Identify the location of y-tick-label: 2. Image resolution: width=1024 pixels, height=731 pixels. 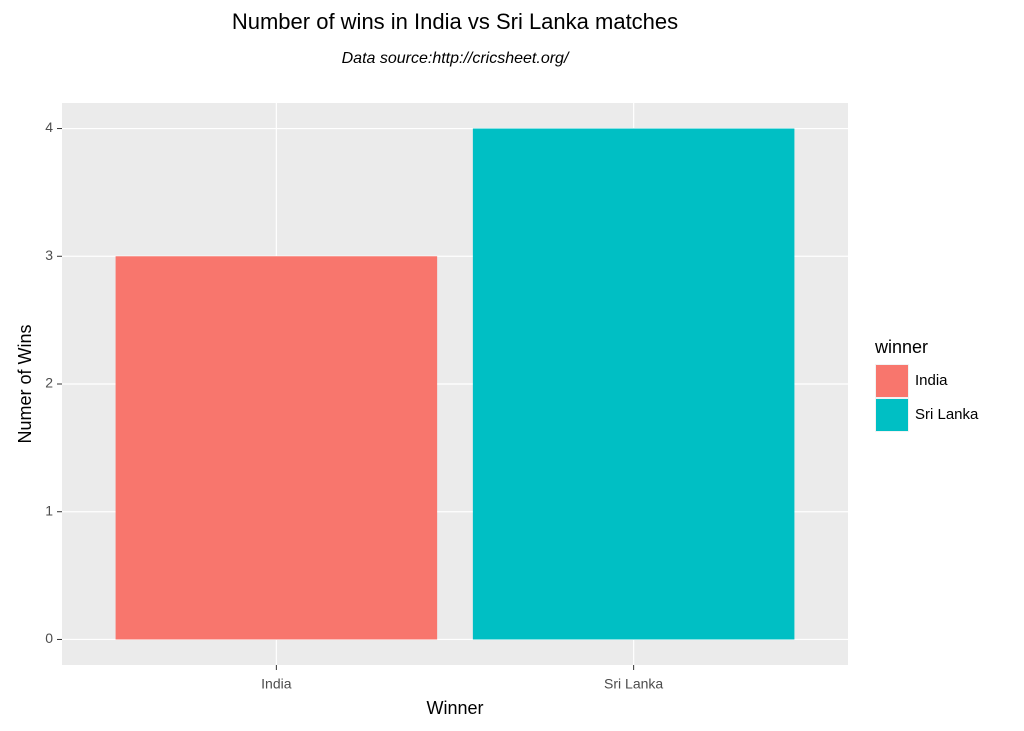
(49, 383).